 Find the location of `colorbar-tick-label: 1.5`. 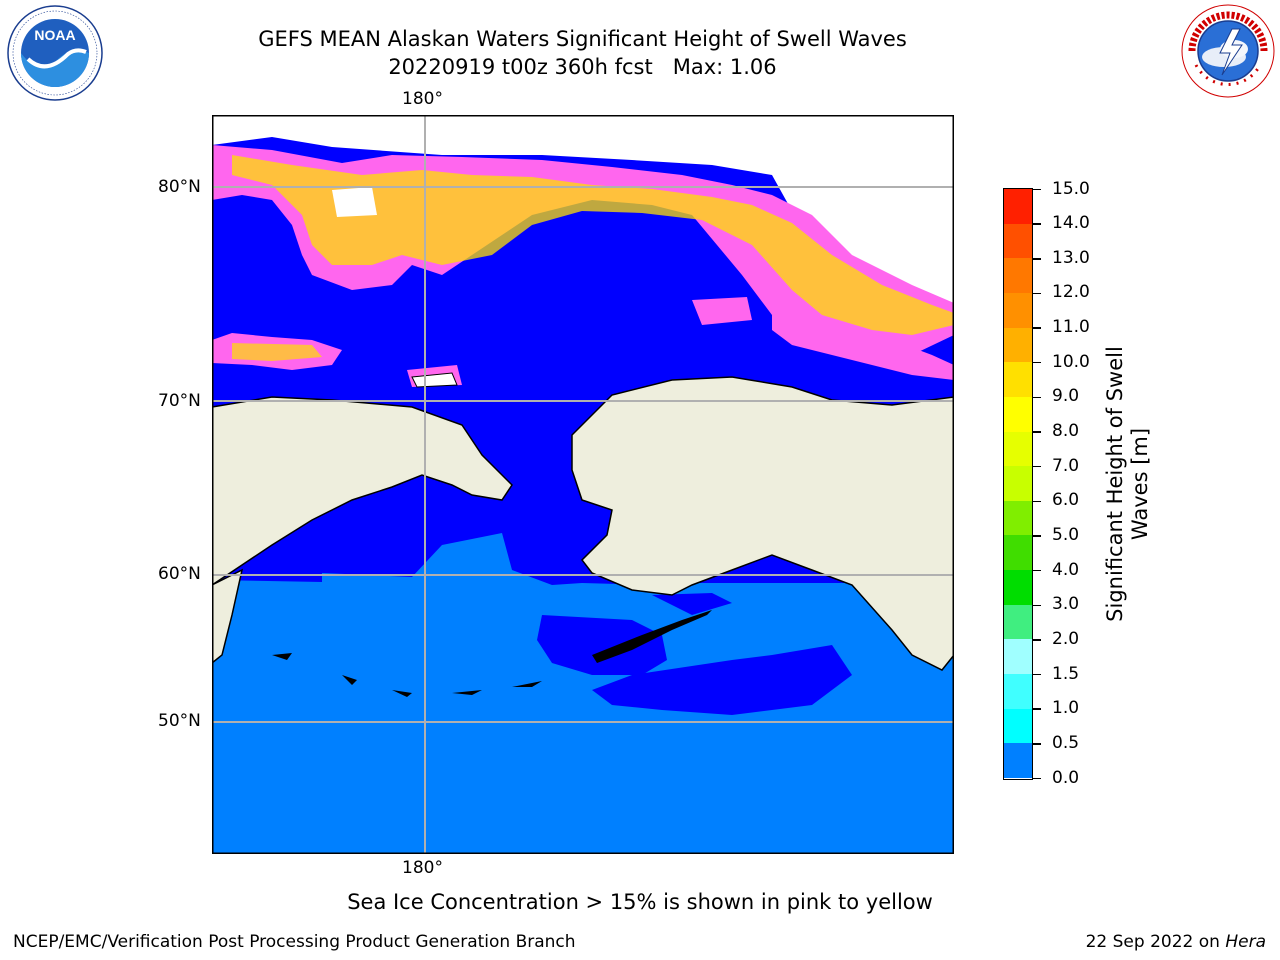

colorbar-tick-label: 1.5 is located at coordinates (1066, 673).